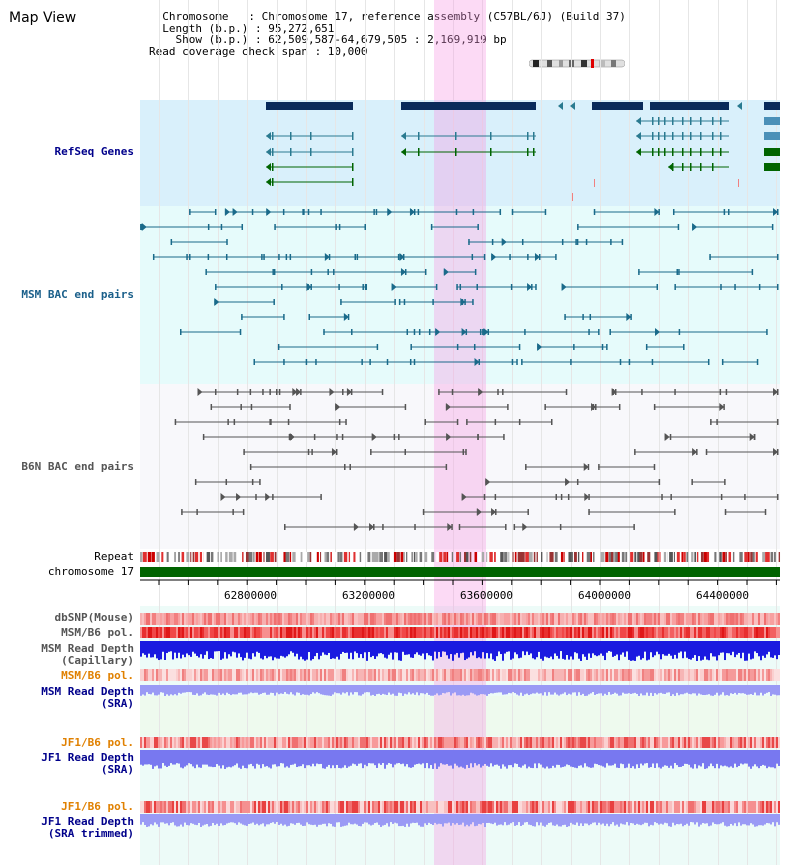 The height and width of the screenshot is (865, 800). What do you see at coordinates (114, 556) in the screenshot?
I see `repeat-label: Repeat` at bounding box center [114, 556].